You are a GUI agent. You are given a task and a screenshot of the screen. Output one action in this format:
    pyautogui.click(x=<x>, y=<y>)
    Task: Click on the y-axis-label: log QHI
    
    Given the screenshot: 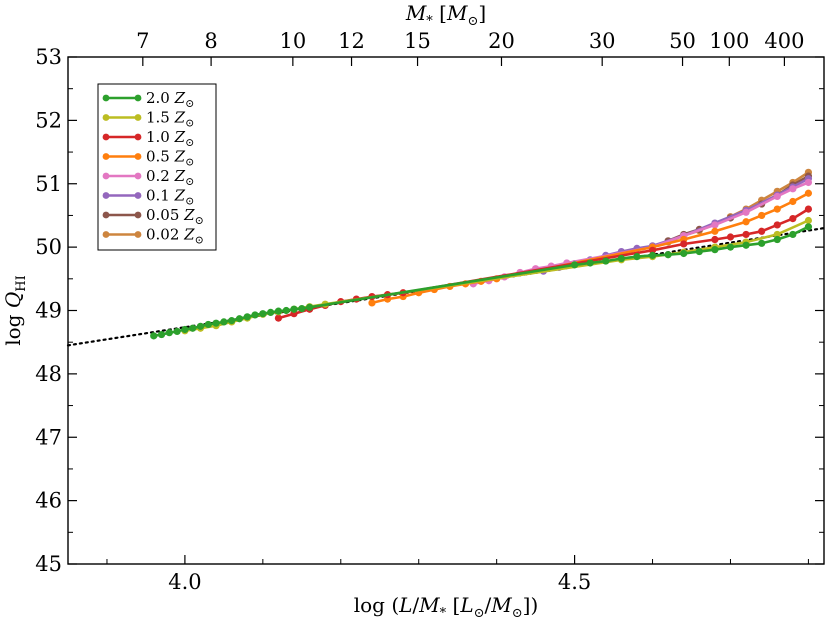 What is the action you would take?
    pyautogui.click(x=15, y=310)
    